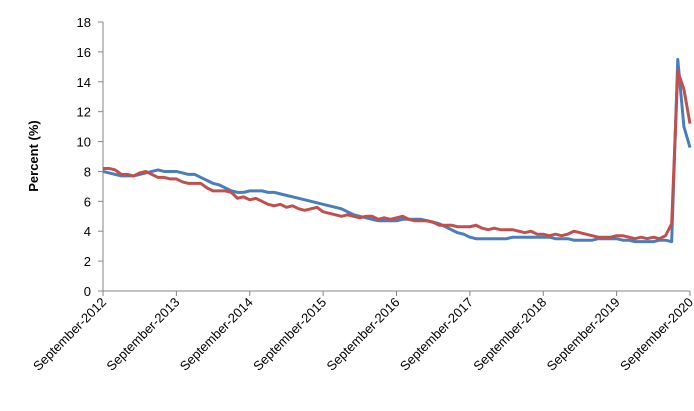 The height and width of the screenshot is (411, 694). What do you see at coordinates (87, 261) in the screenshot?
I see `y-tick-label: 2` at bounding box center [87, 261].